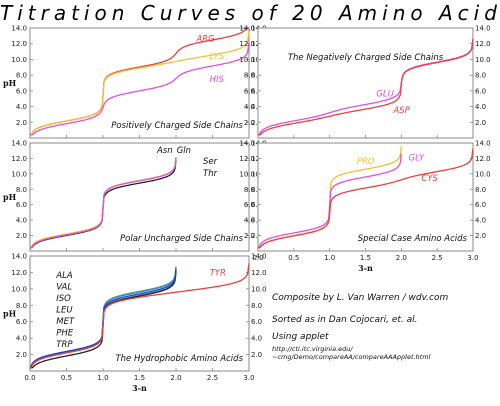 This screenshot has height=406, width=500. What do you see at coordinates (417, 159) in the screenshot?
I see `series-label-gly: GLY` at bounding box center [417, 159].